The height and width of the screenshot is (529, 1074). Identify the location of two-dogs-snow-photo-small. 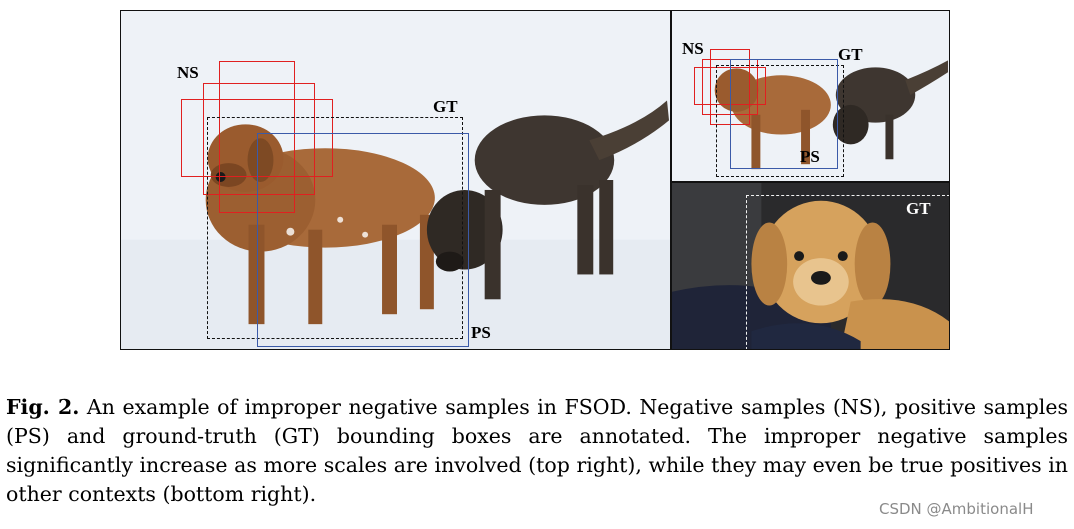
(810, 96).